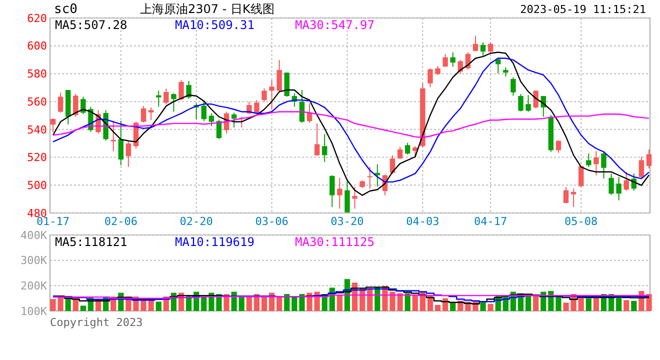 Image resolution: width=660 pixels, height=360 pixels. Describe the element at coordinates (37, 157) in the screenshot. I see `y-tick-label: 520` at that location.